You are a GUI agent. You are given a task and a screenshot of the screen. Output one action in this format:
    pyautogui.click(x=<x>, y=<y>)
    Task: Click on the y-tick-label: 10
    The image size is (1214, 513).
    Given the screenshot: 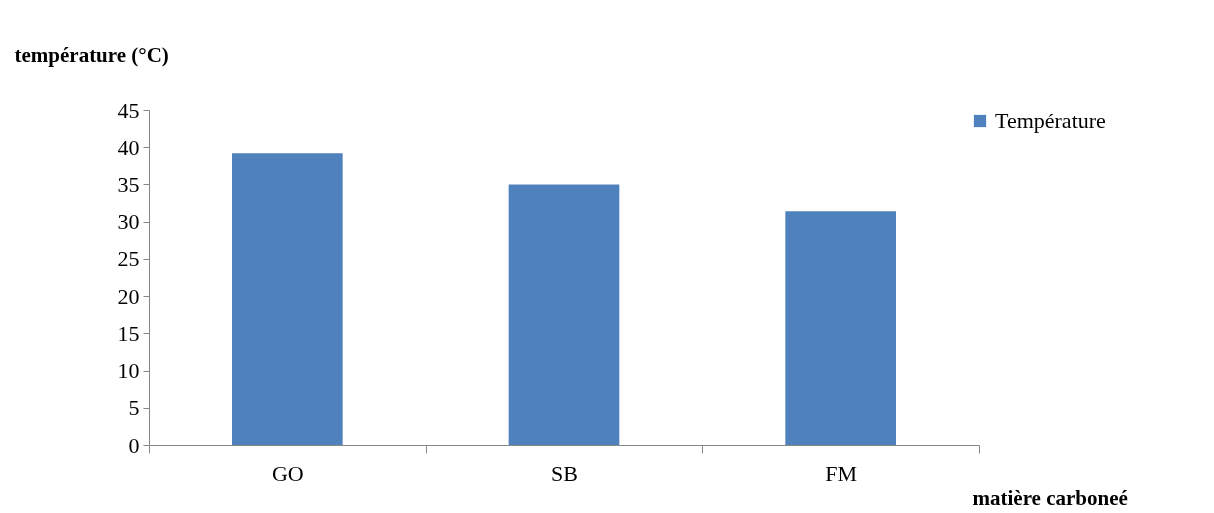 What is the action you would take?
    pyautogui.click(x=128, y=371)
    